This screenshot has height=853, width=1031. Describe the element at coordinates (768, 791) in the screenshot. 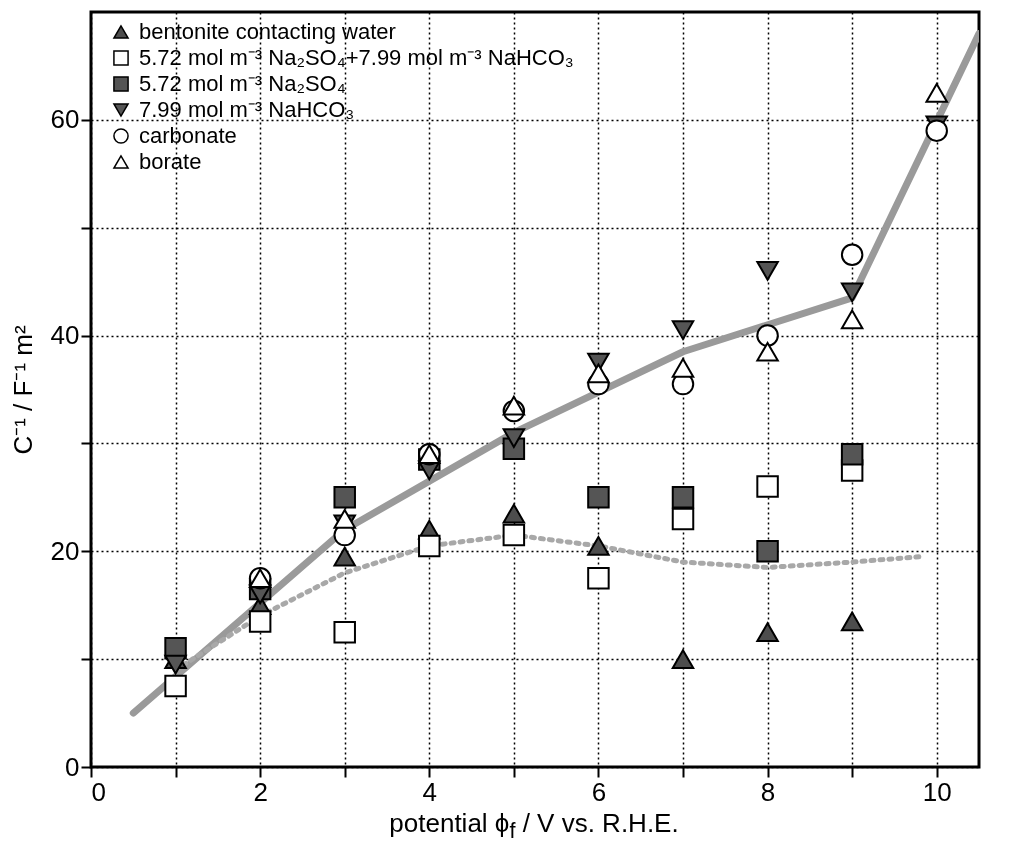

I see `x-tick-label: 8` at that location.